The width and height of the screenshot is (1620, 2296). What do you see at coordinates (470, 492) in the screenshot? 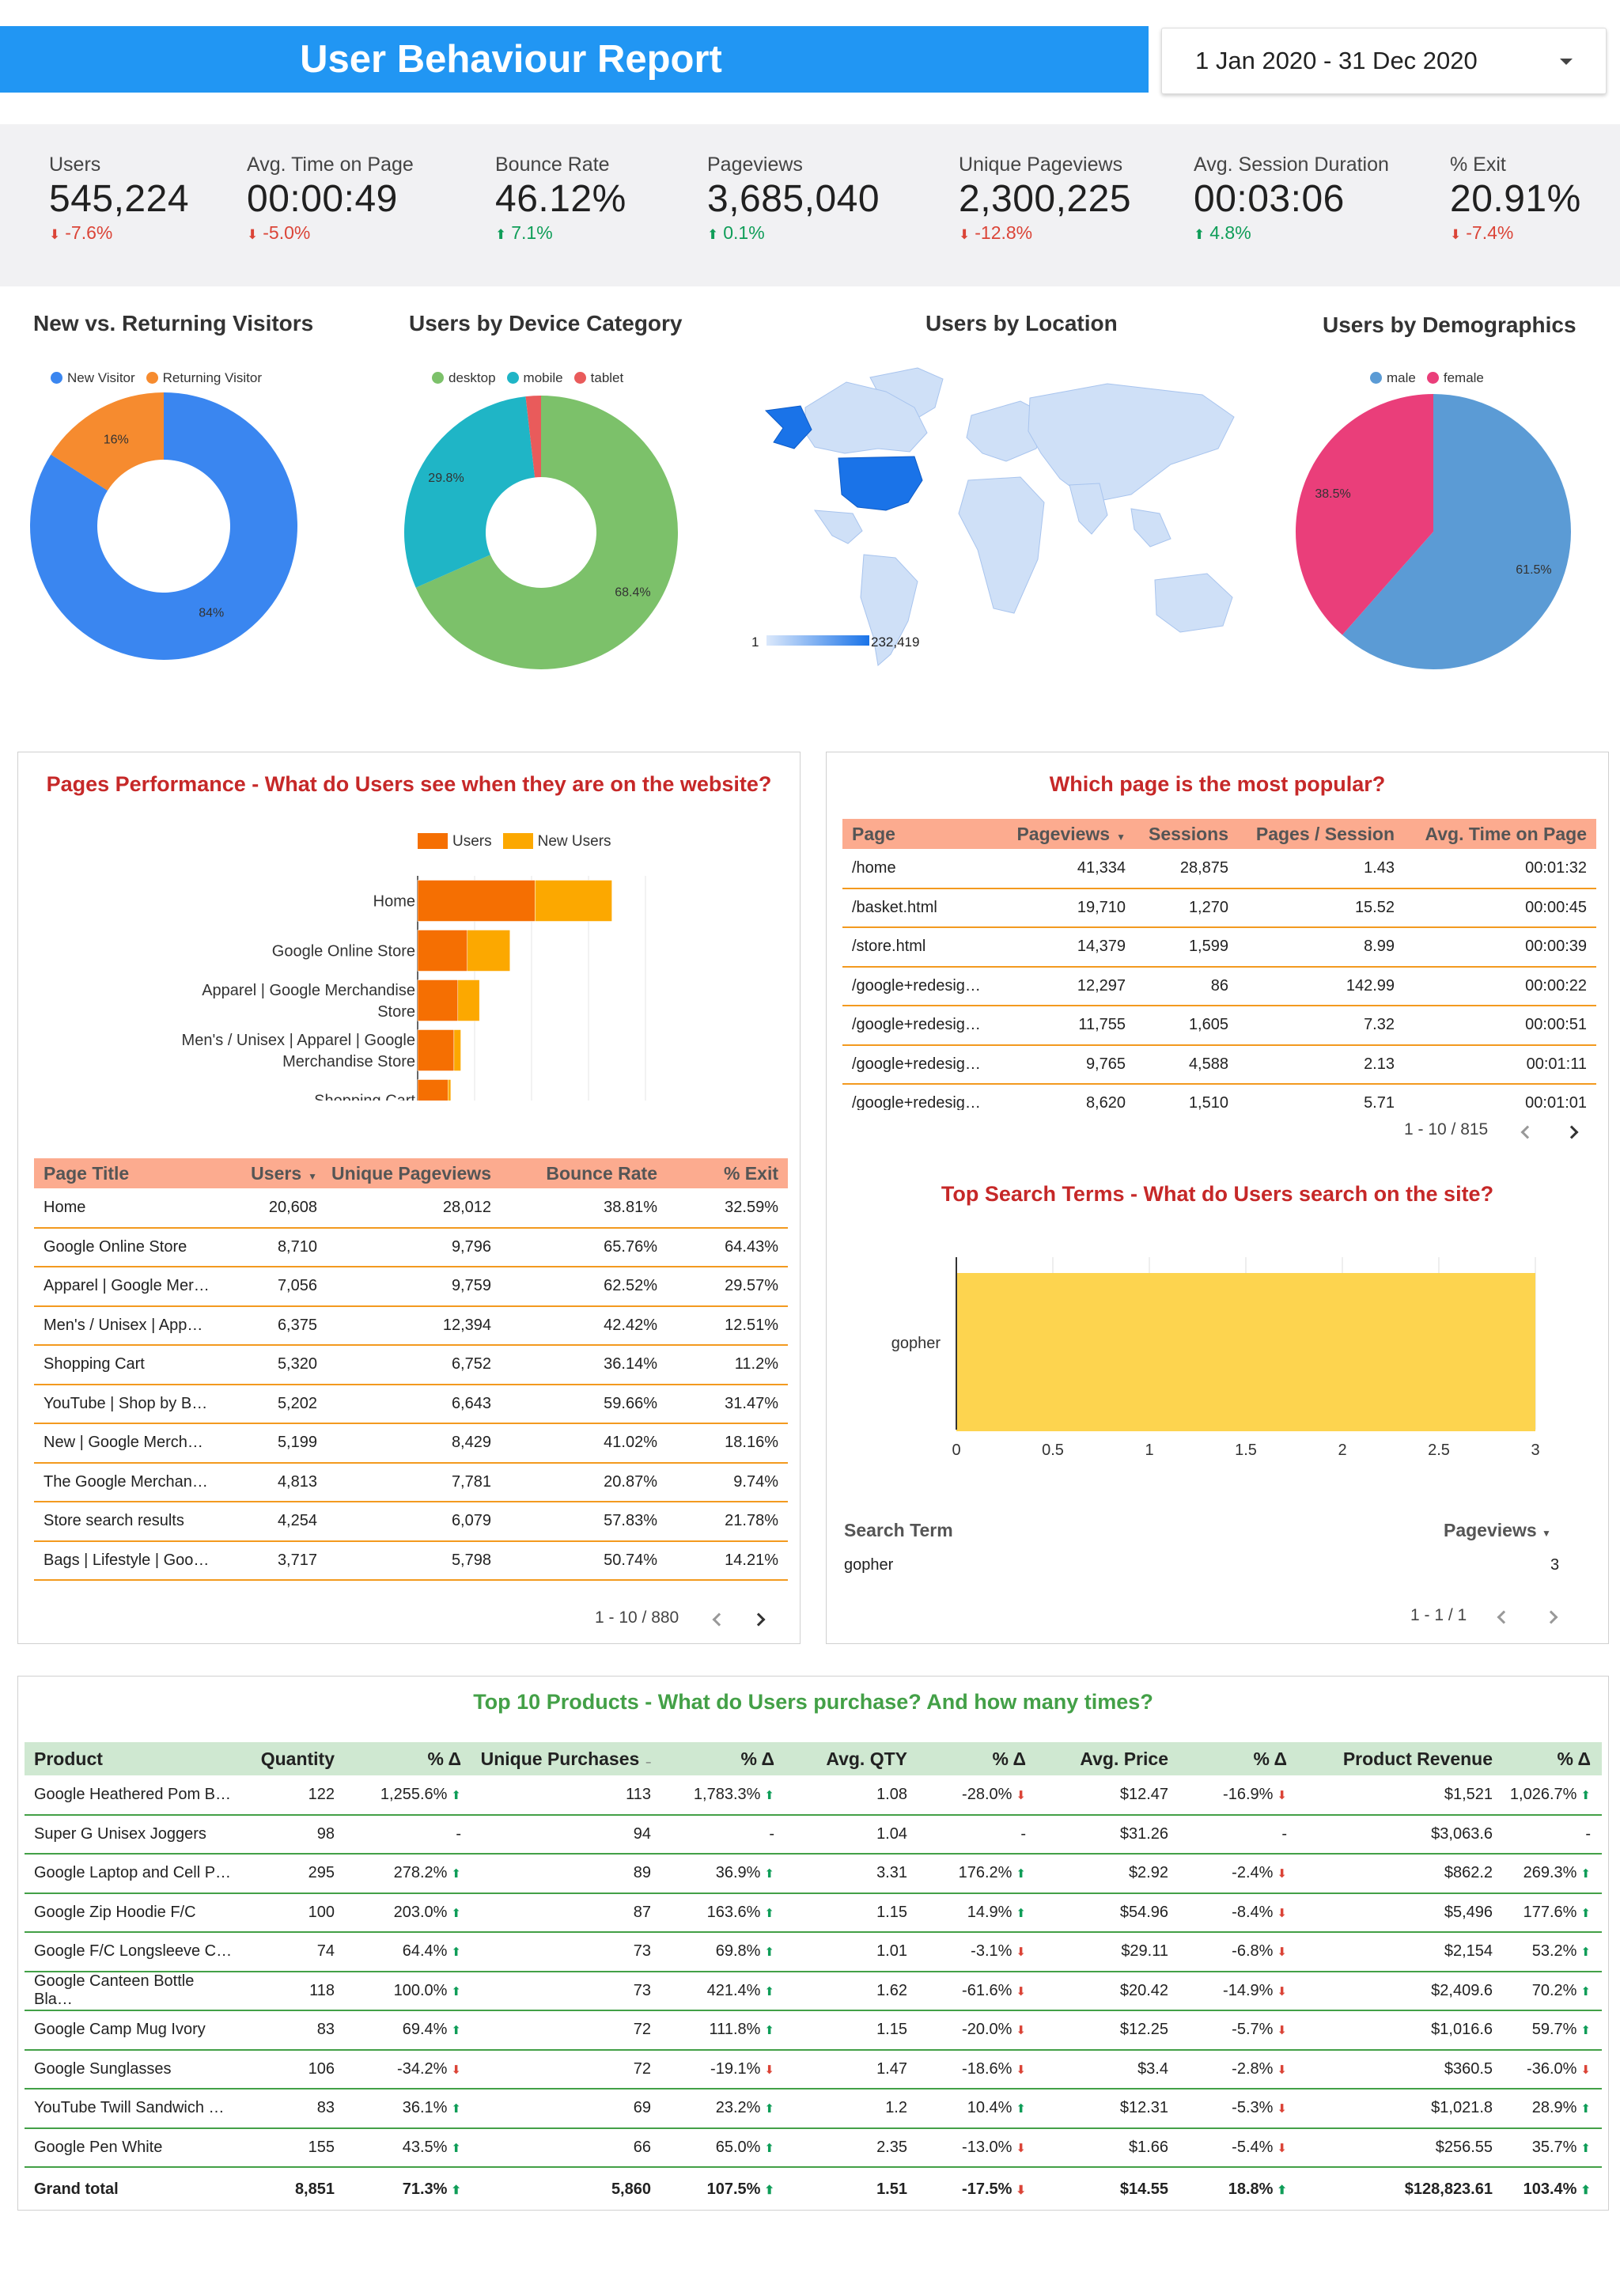
I see `slice-mobile` at bounding box center [470, 492].